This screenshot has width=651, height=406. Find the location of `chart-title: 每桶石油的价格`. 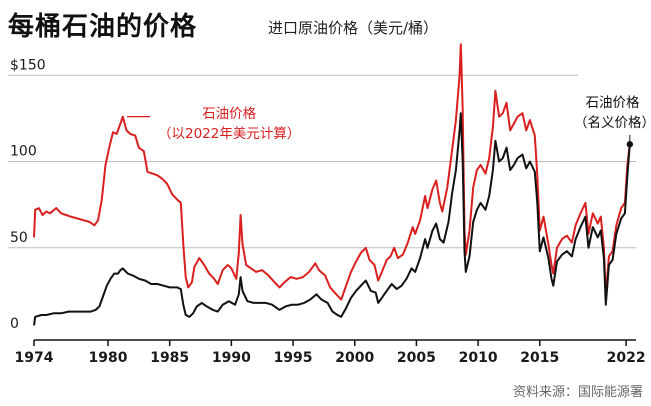

chart-title: 每桶石油的价格 is located at coordinates (103, 27).